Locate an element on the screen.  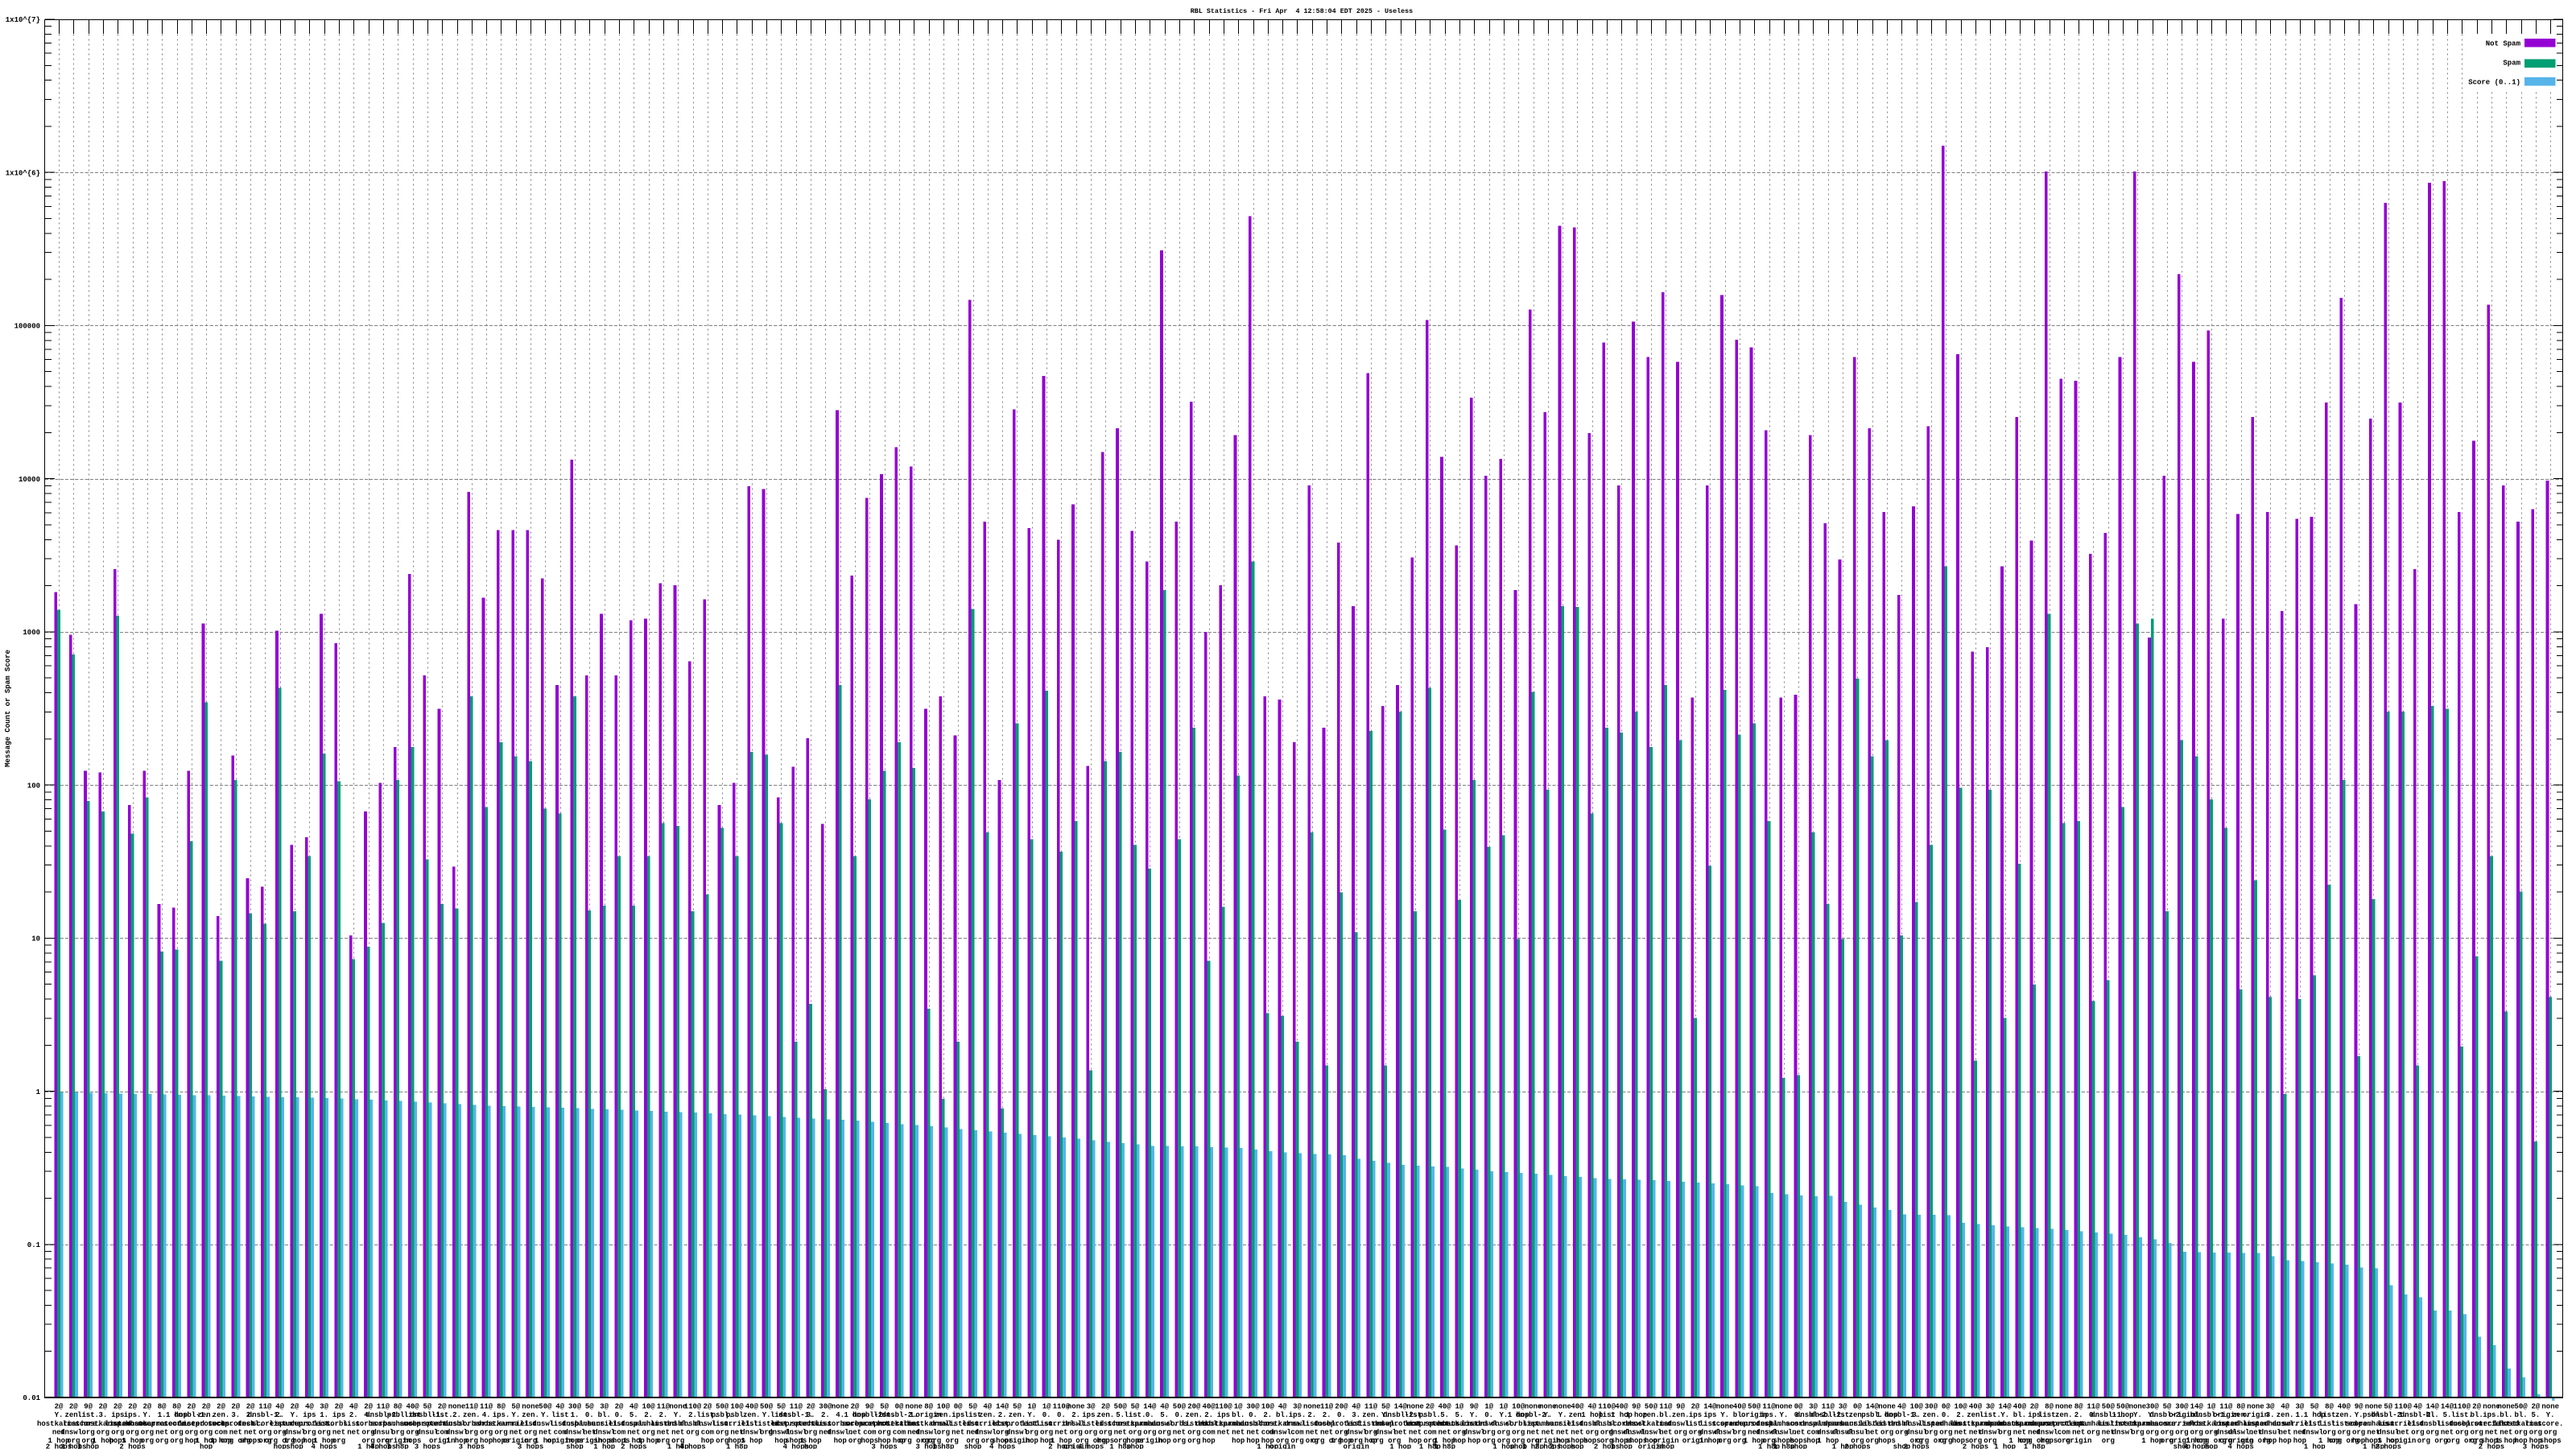
svg-text: com is located at coordinates (1813, 1433).